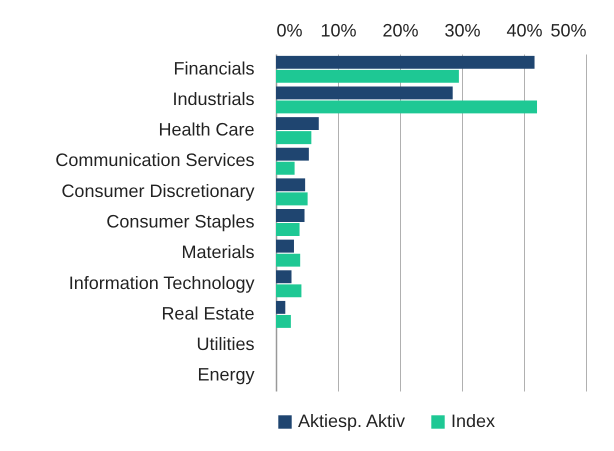 This screenshot has height=451, width=614. Describe the element at coordinates (180, 222) in the screenshot. I see `y-tick-label: Consumer Staples` at that location.